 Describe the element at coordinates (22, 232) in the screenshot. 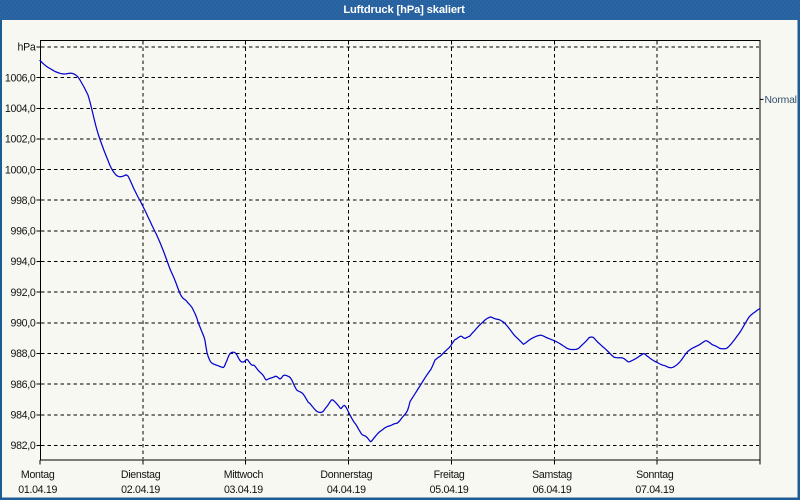

I see `svg-text: 996,0` at that location.